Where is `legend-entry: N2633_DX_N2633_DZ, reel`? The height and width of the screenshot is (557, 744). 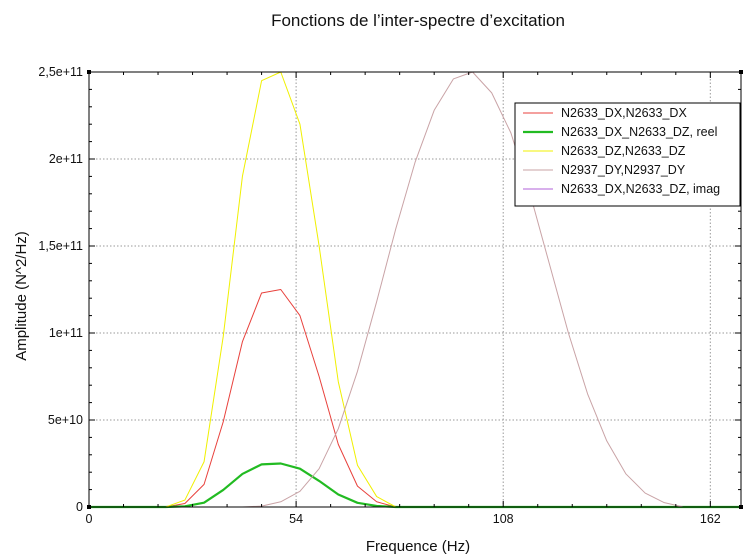 legend-entry: N2633_DX_N2633_DZ, reel is located at coordinates (639, 132).